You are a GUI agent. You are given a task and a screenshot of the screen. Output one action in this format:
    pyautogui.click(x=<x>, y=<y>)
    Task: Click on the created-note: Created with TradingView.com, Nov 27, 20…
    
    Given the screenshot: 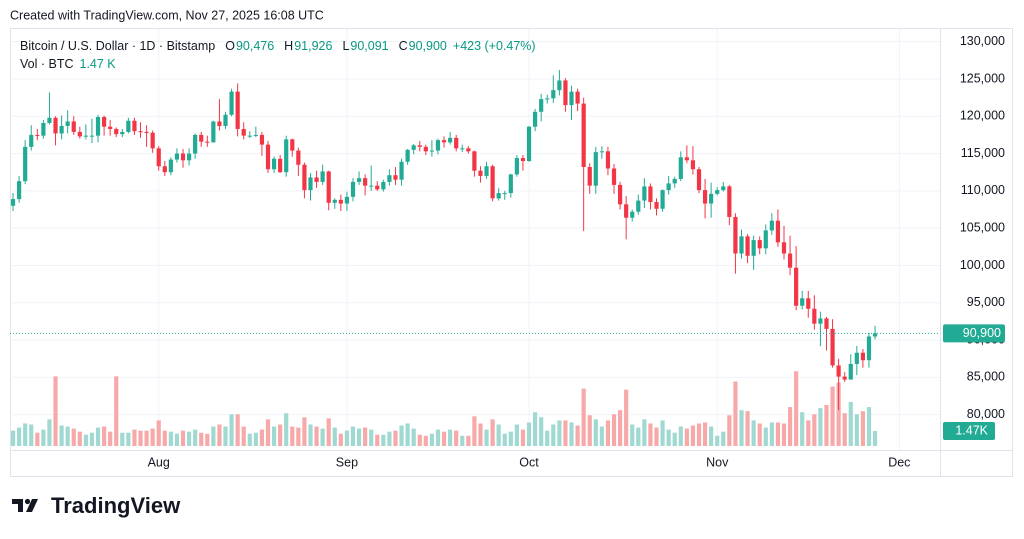 What is the action you would take?
    pyautogui.click(x=167, y=15)
    